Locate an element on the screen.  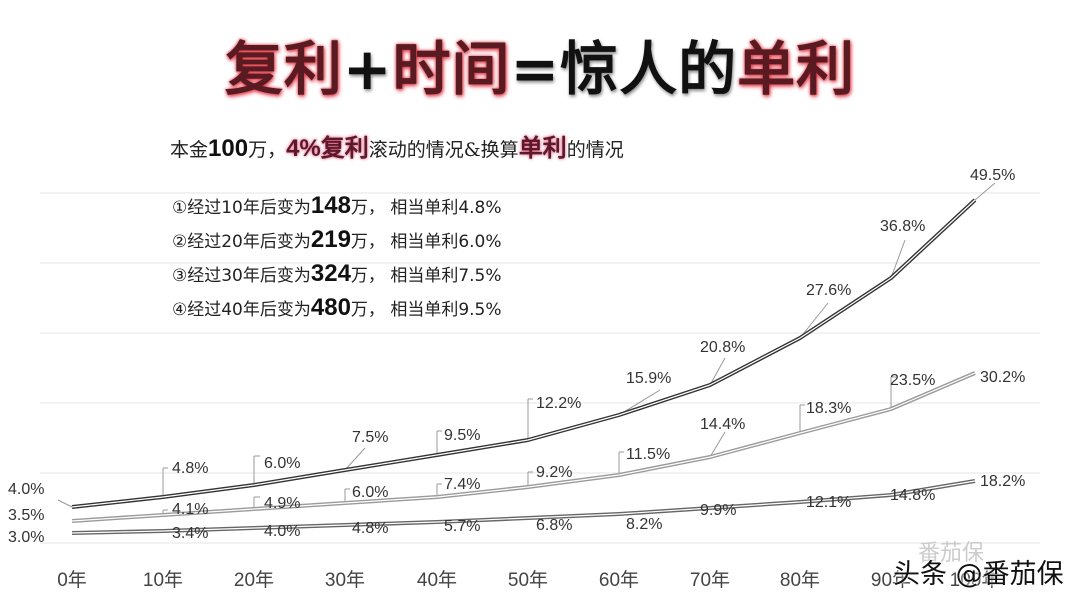
note-amount: 219 is located at coordinates (330, 239).